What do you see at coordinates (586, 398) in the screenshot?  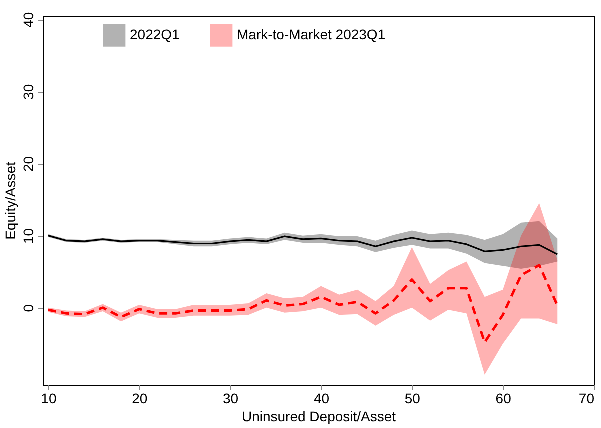 I see `x-tick-label: 70` at bounding box center [586, 398].